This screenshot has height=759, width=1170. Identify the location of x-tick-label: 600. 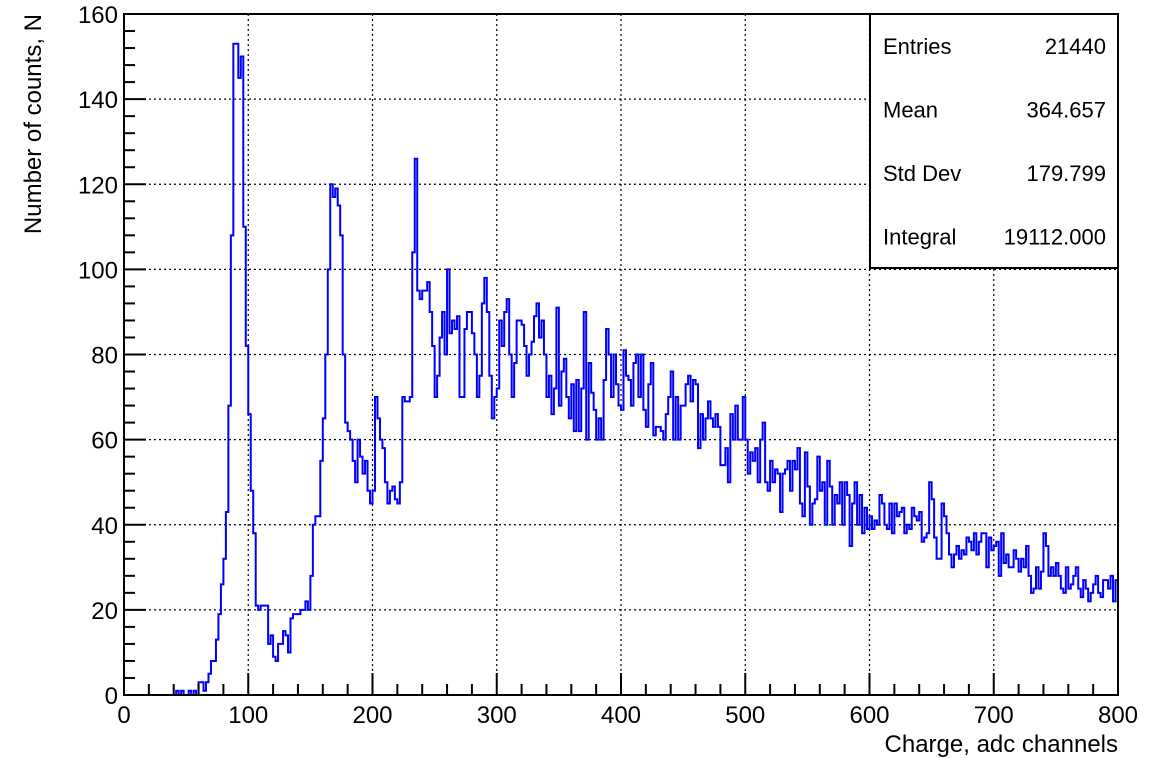
(869, 715).